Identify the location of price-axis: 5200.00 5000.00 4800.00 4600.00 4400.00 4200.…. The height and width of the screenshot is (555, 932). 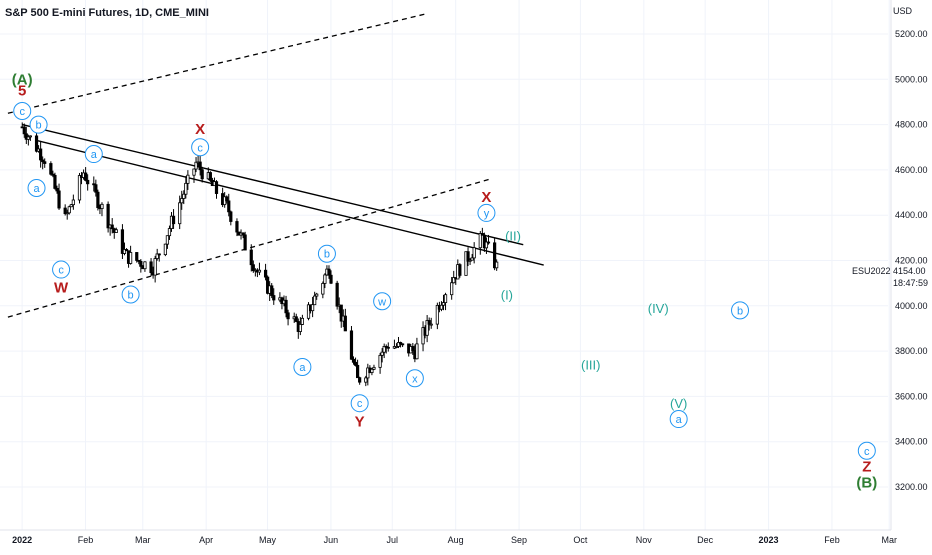
(911, 260).